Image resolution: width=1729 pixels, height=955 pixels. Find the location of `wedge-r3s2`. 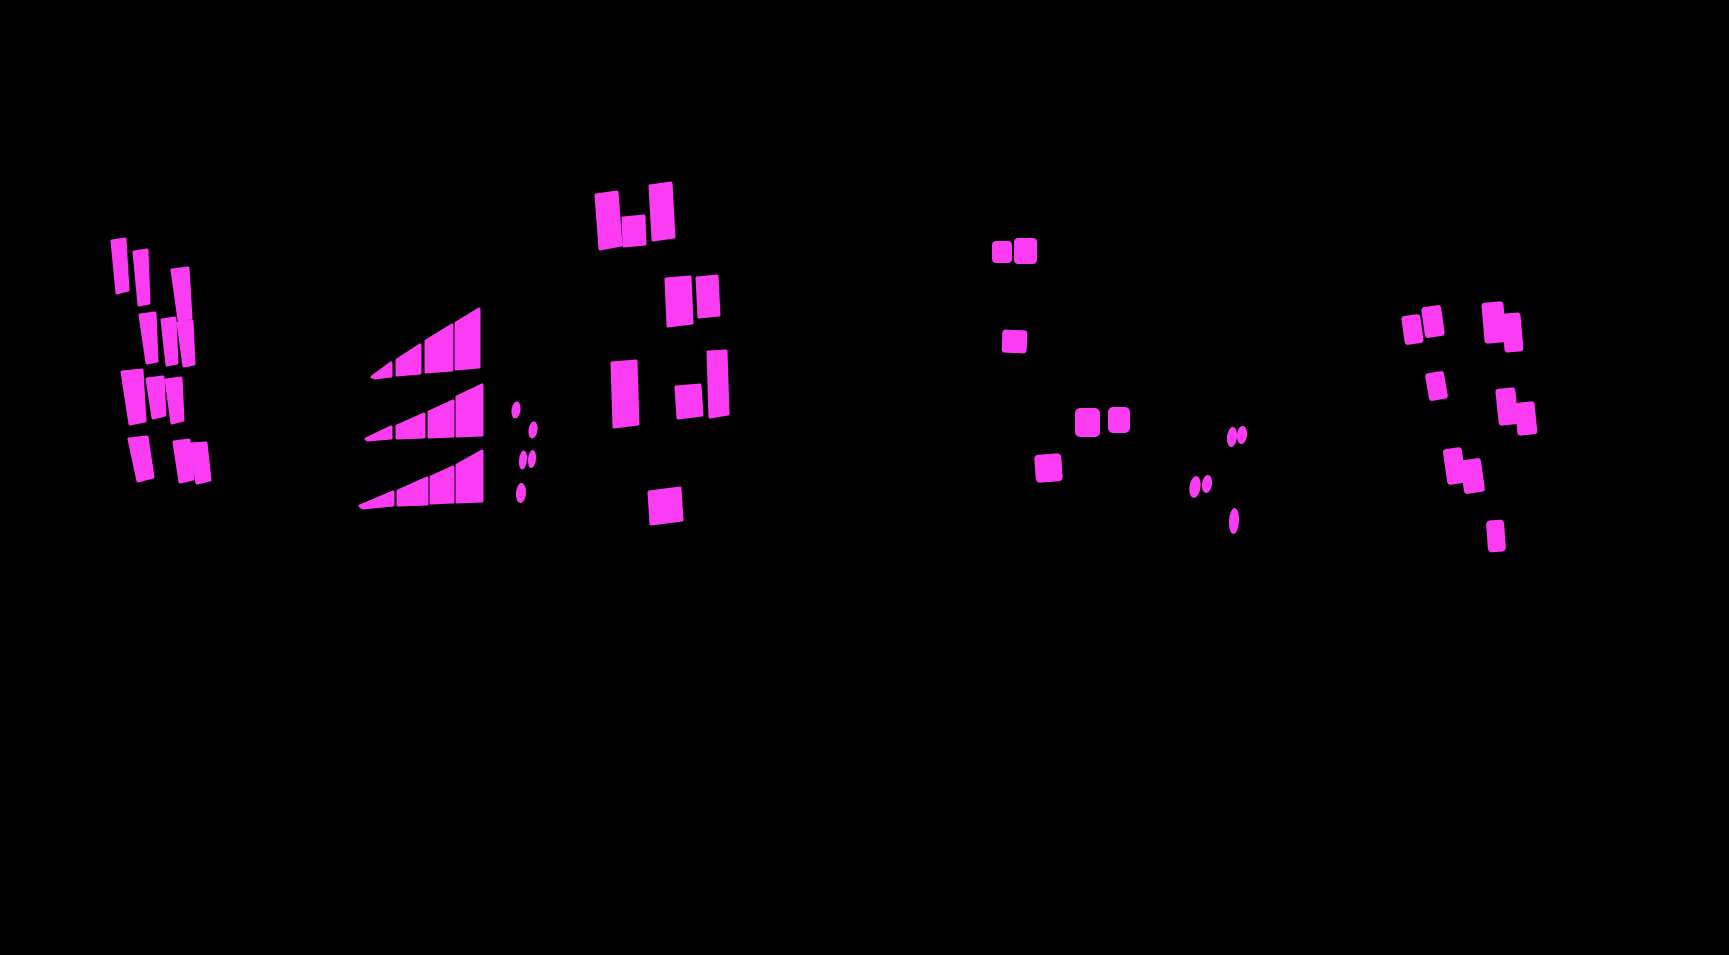

wedge-r3s2 is located at coordinates (412, 491).